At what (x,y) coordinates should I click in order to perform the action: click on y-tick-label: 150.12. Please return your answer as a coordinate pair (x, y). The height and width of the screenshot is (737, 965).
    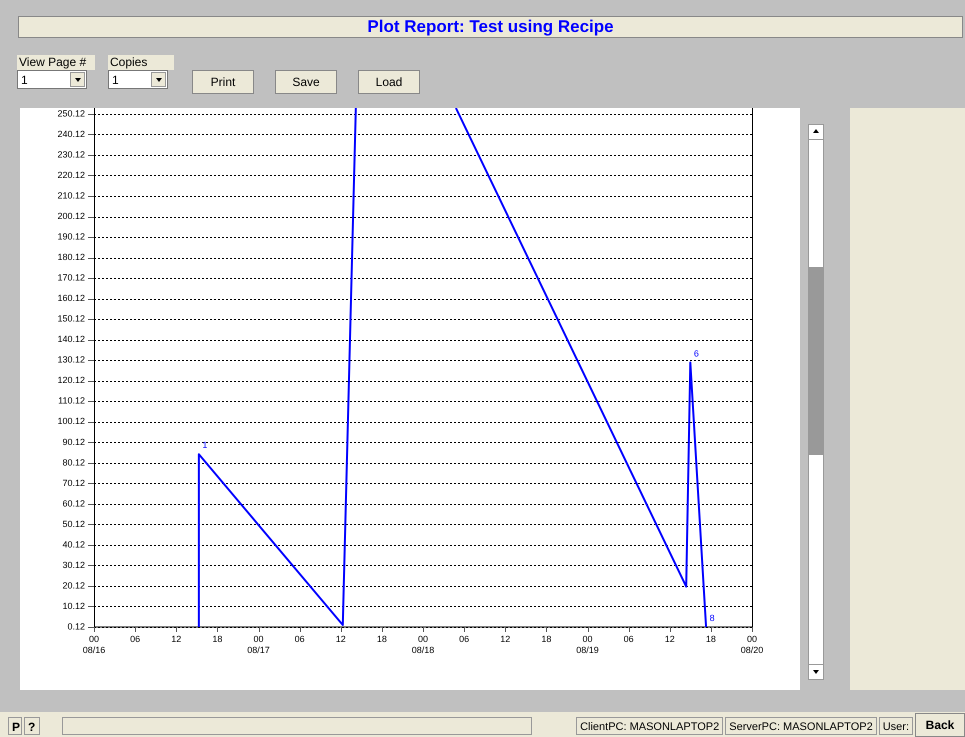
    Looking at the image, I should click on (71, 319).